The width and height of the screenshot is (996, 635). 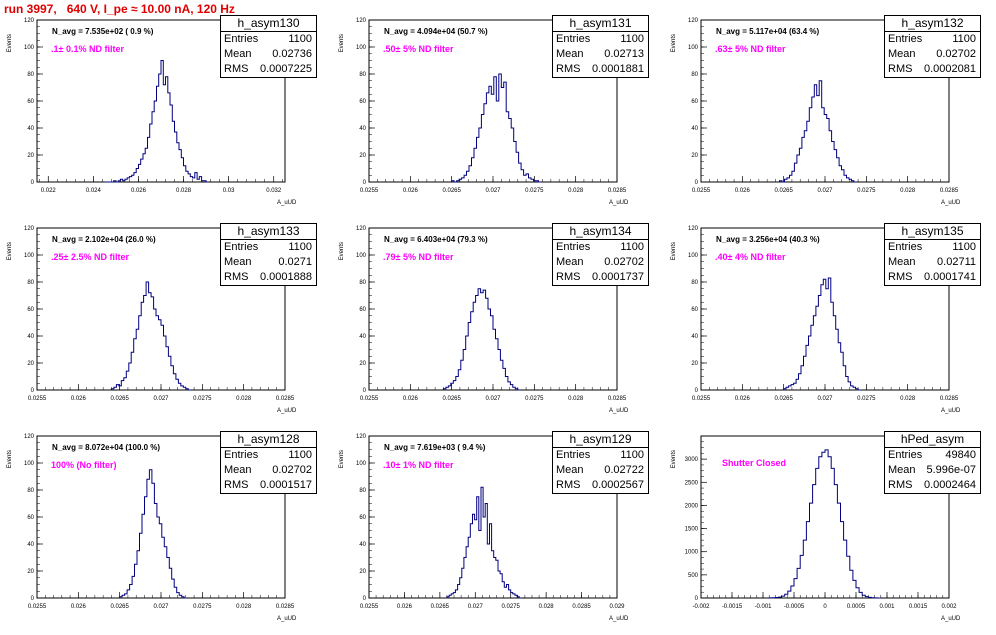 I want to click on stat-value: 0.02711, so click(x=956, y=262).